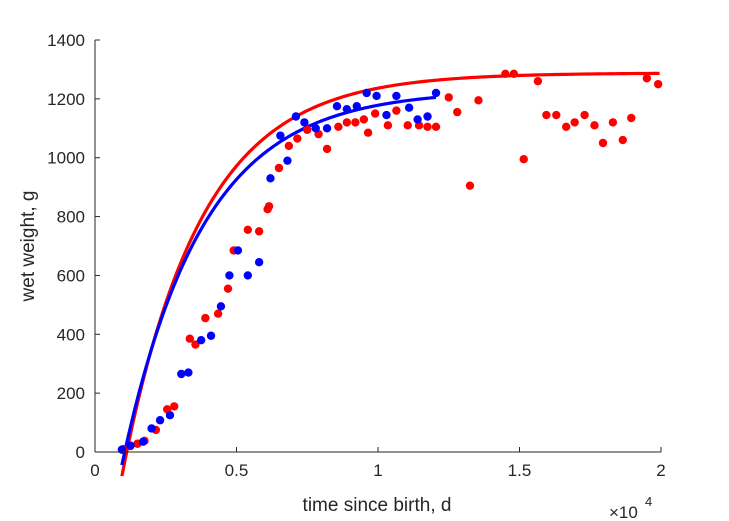 Image resolution: width=729 pixels, height=521 pixels. Describe the element at coordinates (66, 40) in the screenshot. I see `y-tick-label: 1400` at that location.